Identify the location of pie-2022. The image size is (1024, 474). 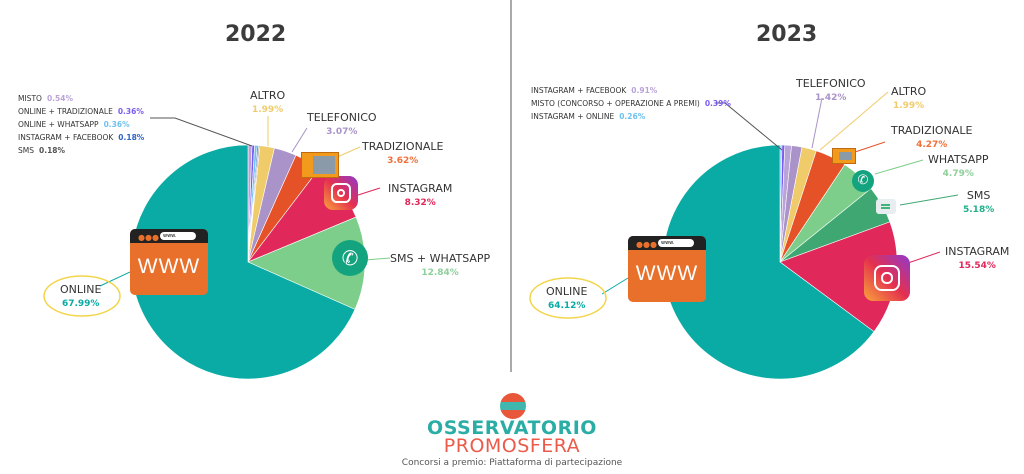
(248, 262).